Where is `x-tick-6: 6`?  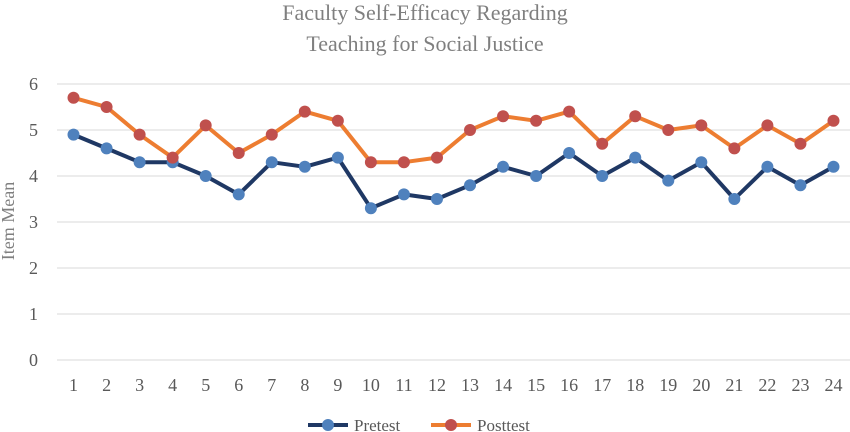 x-tick-6: 6 is located at coordinates (238, 385).